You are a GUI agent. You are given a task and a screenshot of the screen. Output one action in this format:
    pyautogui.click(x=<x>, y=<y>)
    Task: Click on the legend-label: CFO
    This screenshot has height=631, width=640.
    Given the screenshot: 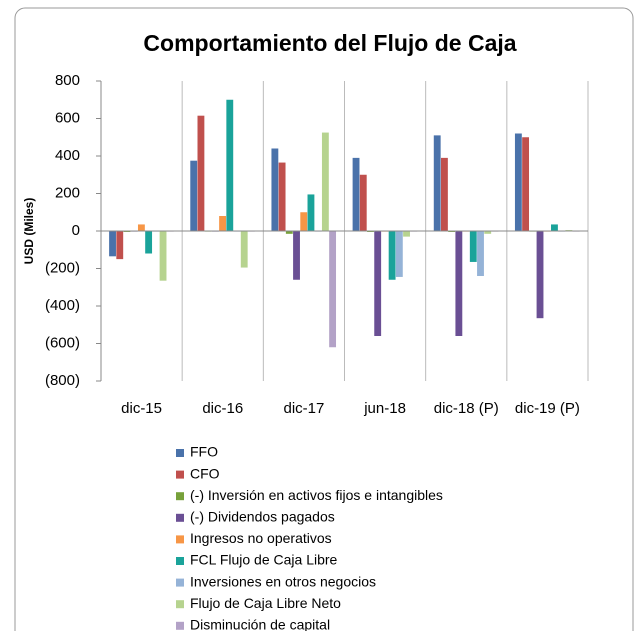 What is the action you would take?
    pyautogui.click(x=205, y=473)
    